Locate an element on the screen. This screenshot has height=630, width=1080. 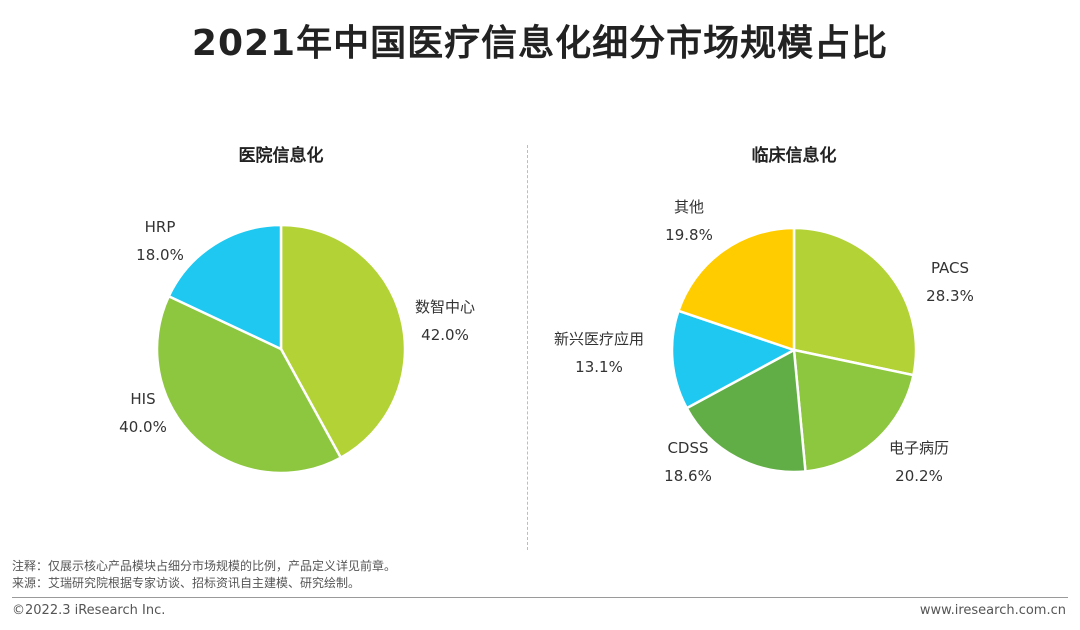
slice-label-0-2: HRP is located at coordinates (160, 227).